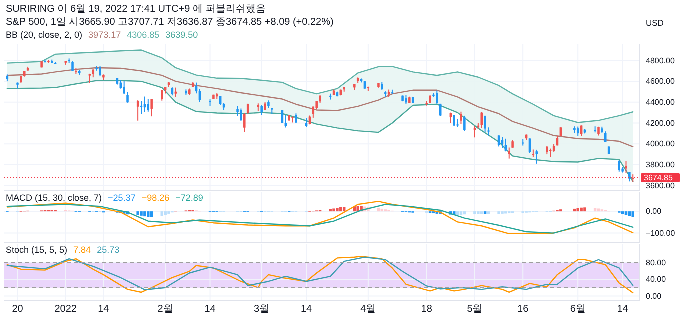 Image resolution: width=680 pixels, height=328 pixels. I want to click on y-axis-title: USD, so click(655, 23).